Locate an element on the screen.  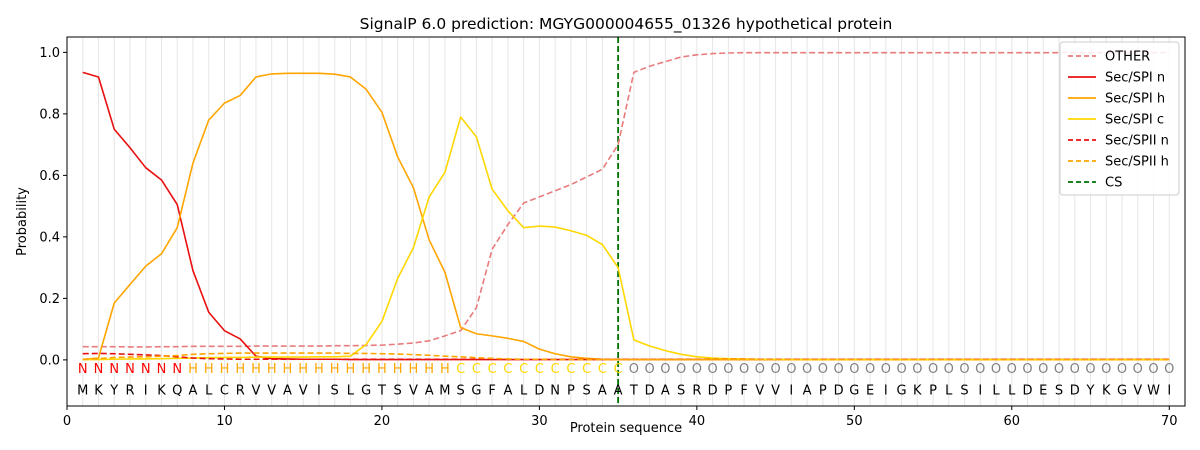
legend-box is located at coordinates (1119, 118).